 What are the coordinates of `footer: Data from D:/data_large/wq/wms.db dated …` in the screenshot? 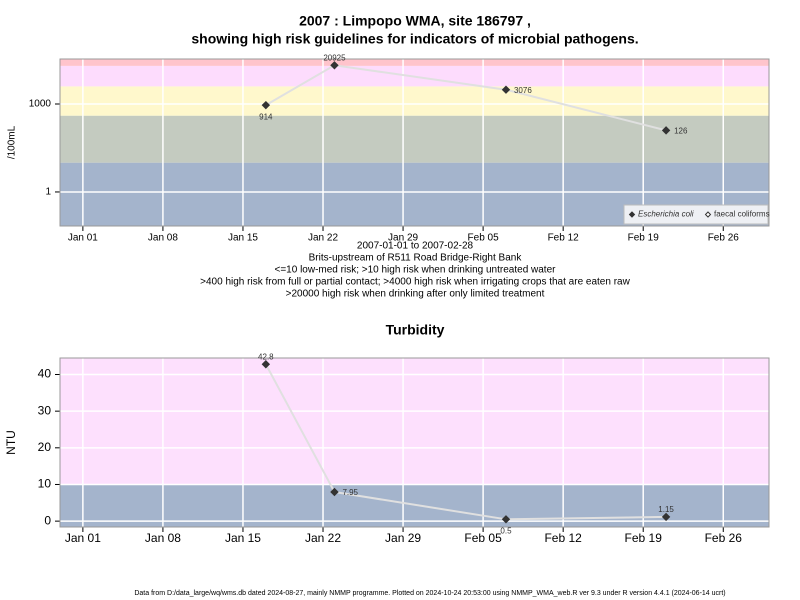 It's located at (429, 593).